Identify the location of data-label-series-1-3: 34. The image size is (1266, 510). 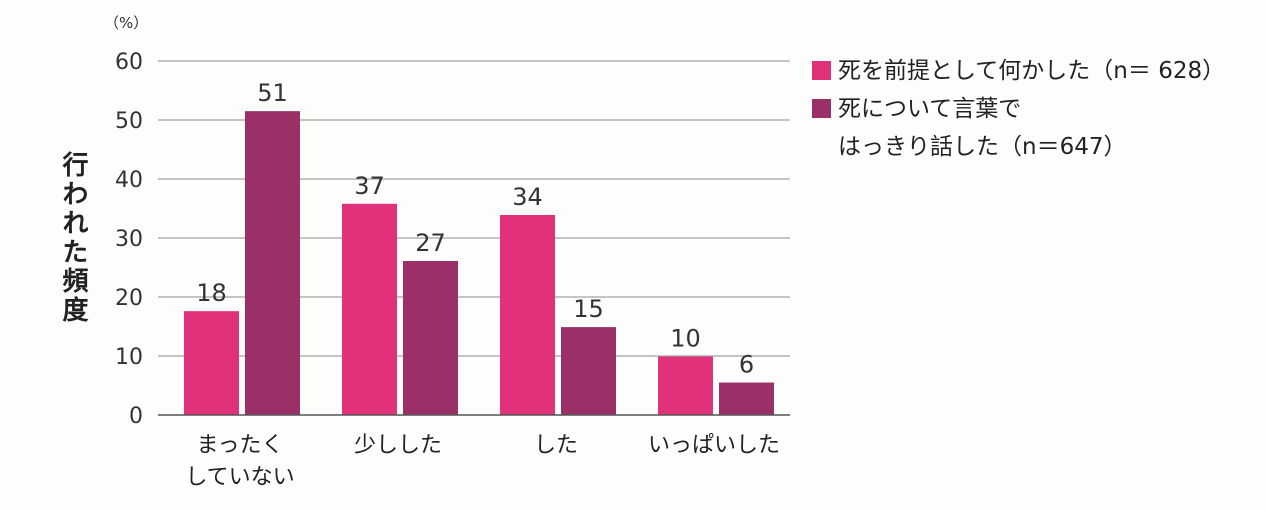
(527, 197).